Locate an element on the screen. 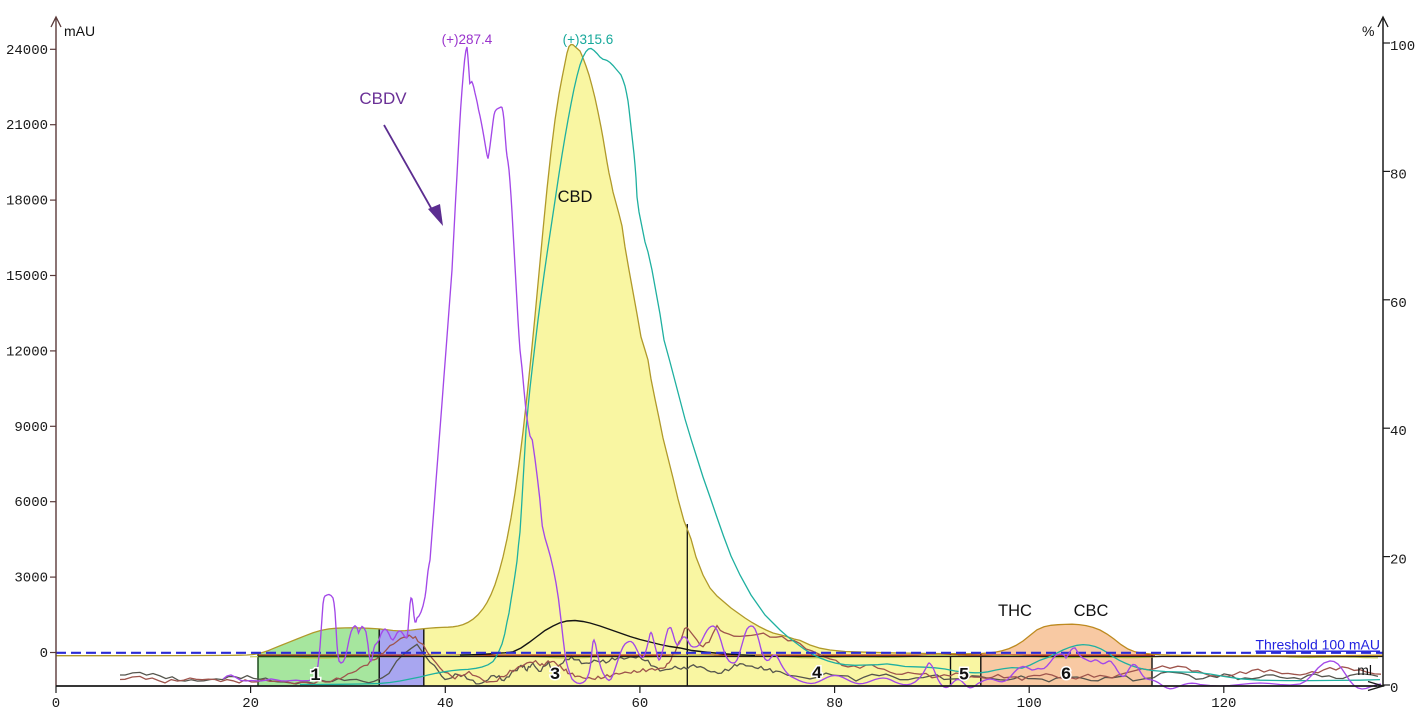  svg-text: 12000 is located at coordinates (27, 352).